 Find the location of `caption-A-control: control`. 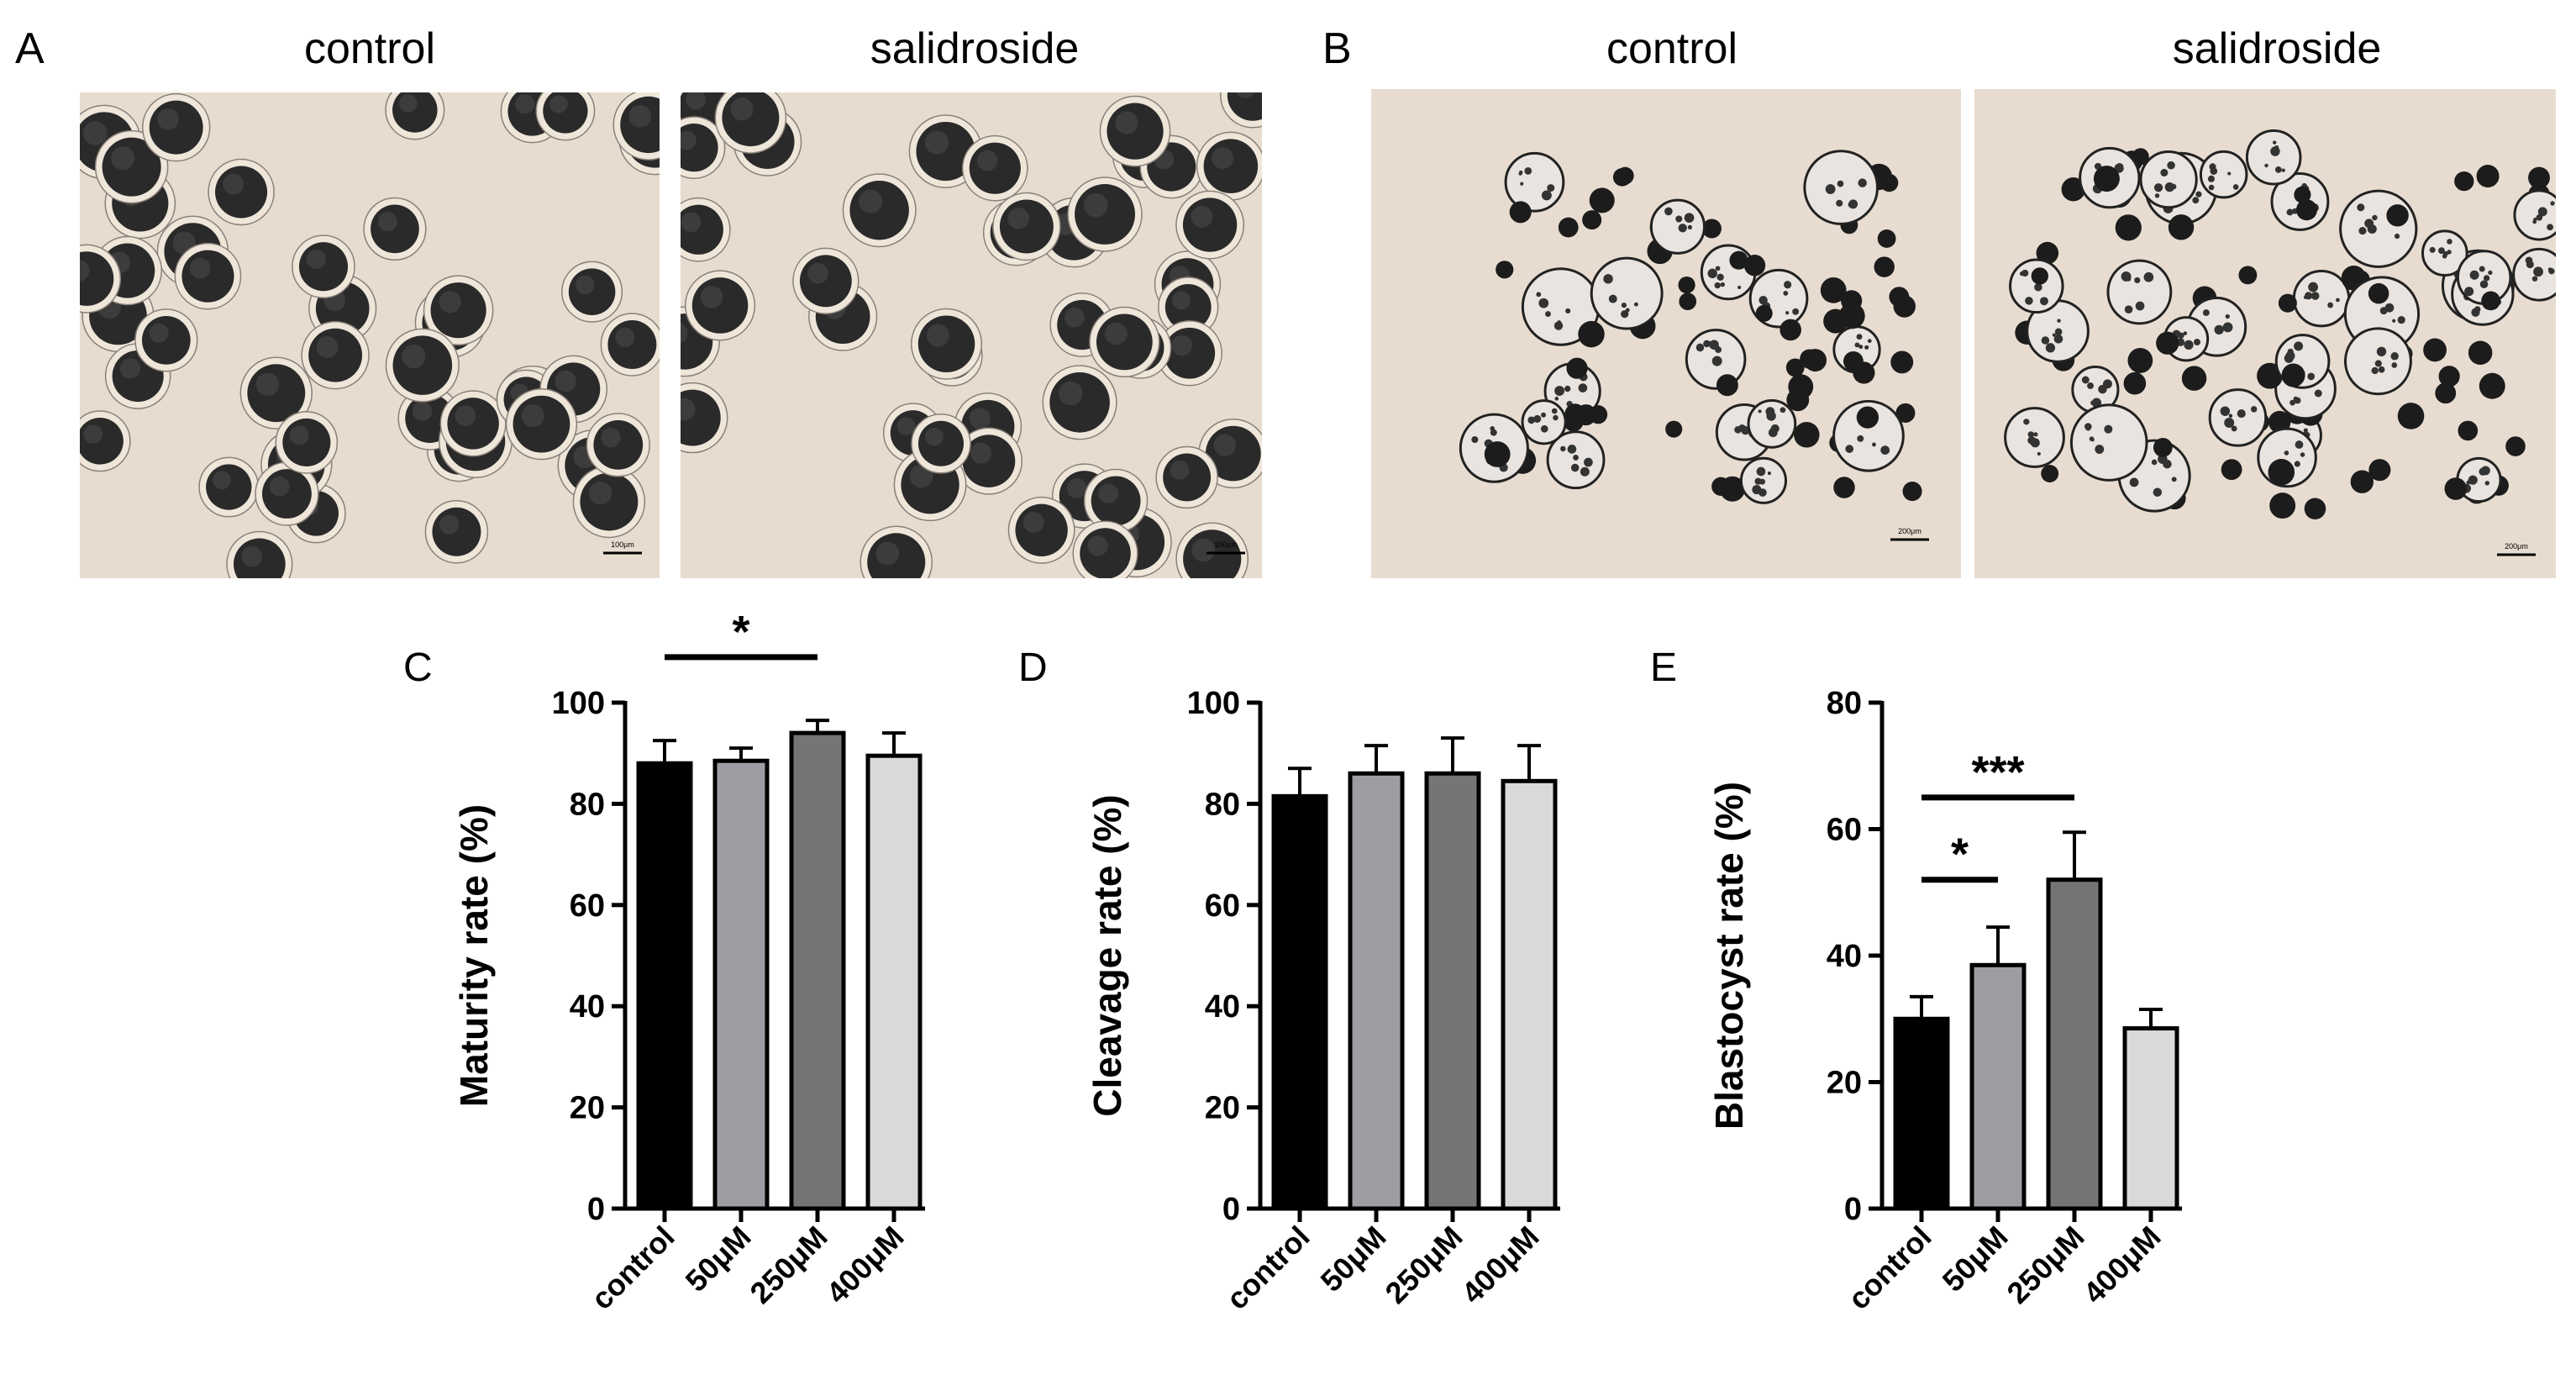

caption-A-control: control is located at coordinates (369, 48).